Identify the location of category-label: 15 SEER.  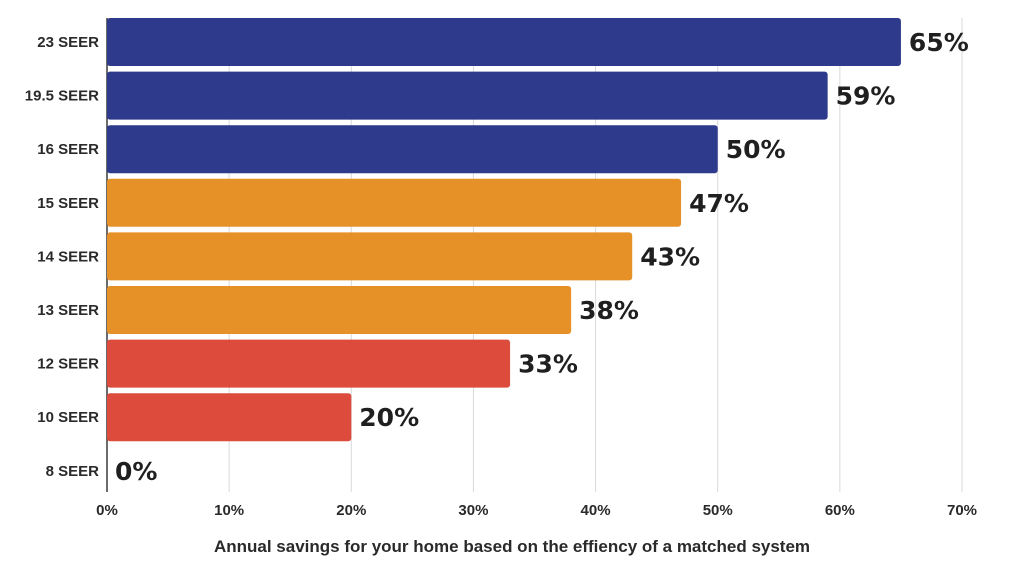
(68, 203).